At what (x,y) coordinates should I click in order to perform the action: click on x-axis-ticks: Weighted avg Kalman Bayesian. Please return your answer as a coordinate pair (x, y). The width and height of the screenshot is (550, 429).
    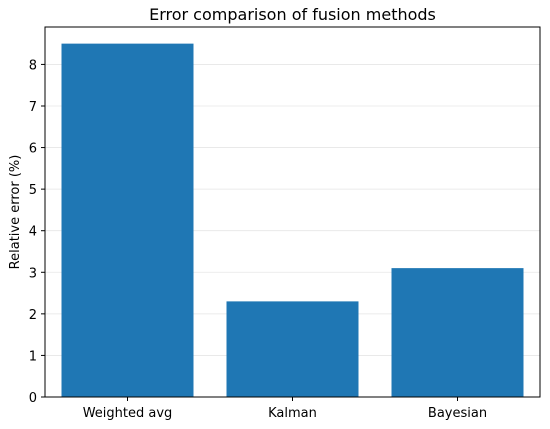
    Looking at the image, I should click on (285, 409).